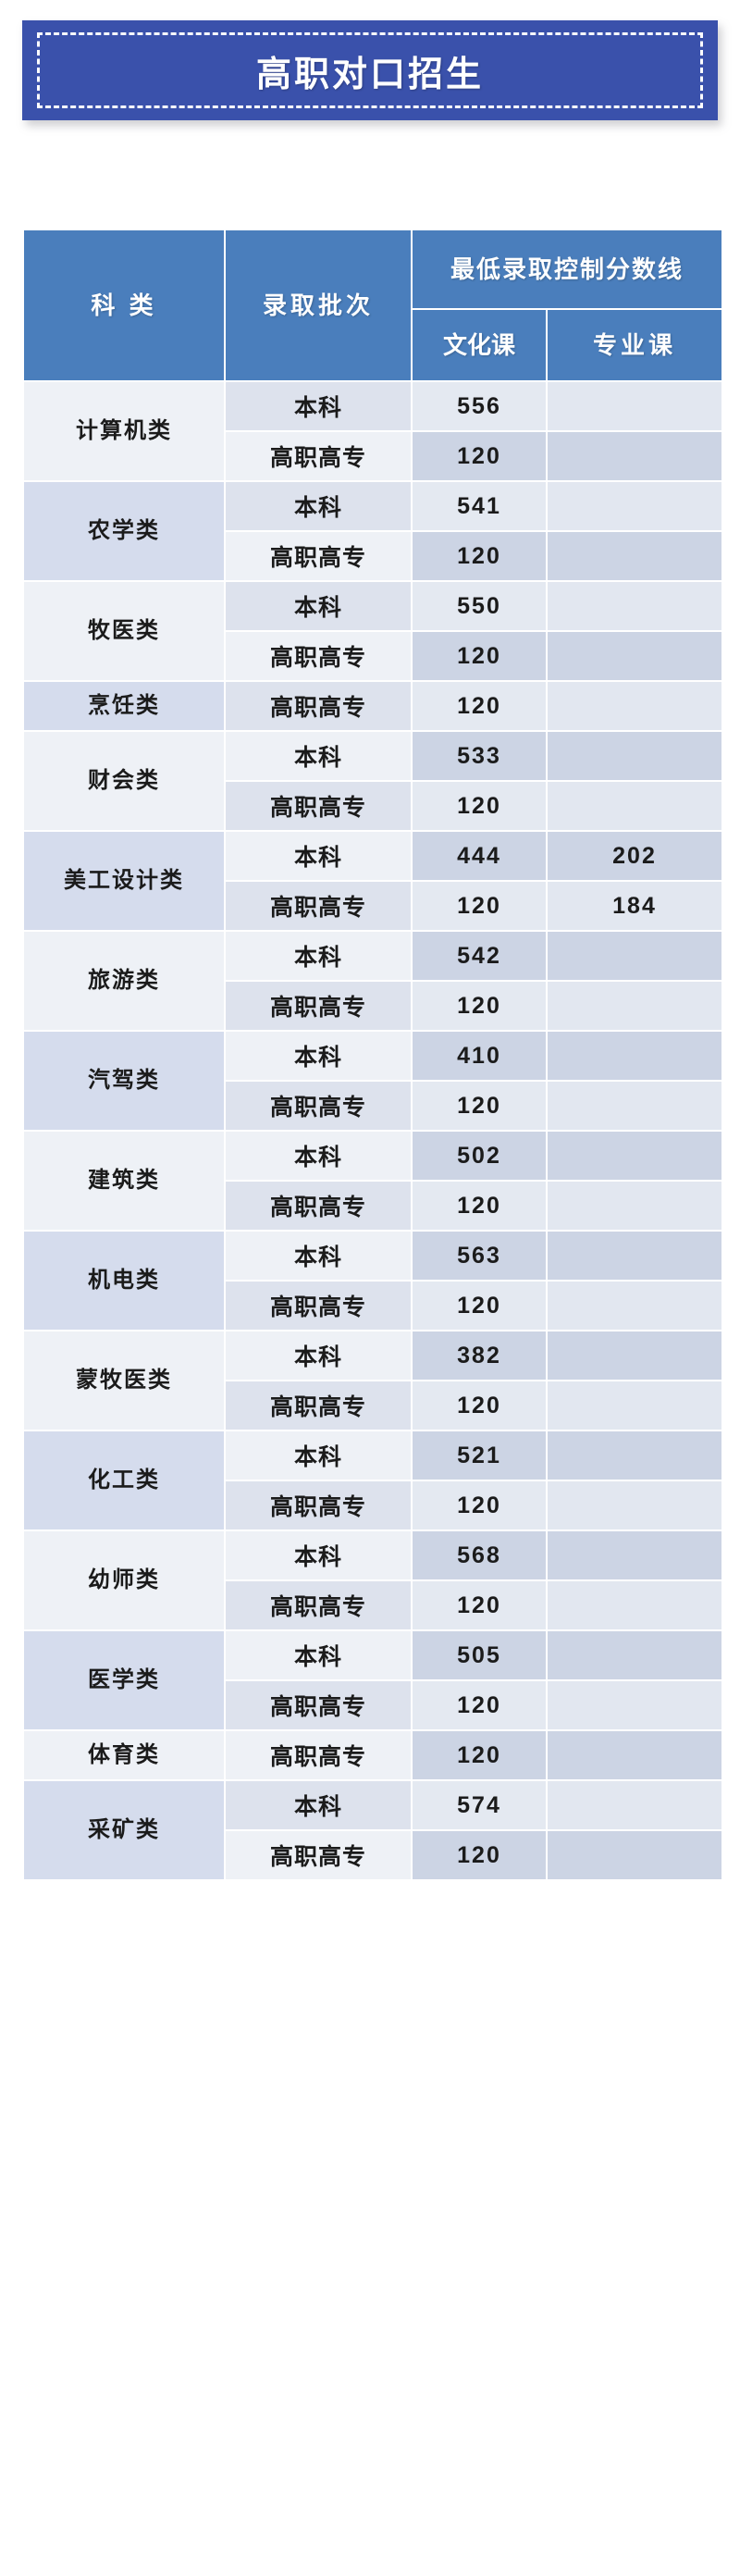  I want to click on table-row: 财会类 本科 533, so click(373, 781).